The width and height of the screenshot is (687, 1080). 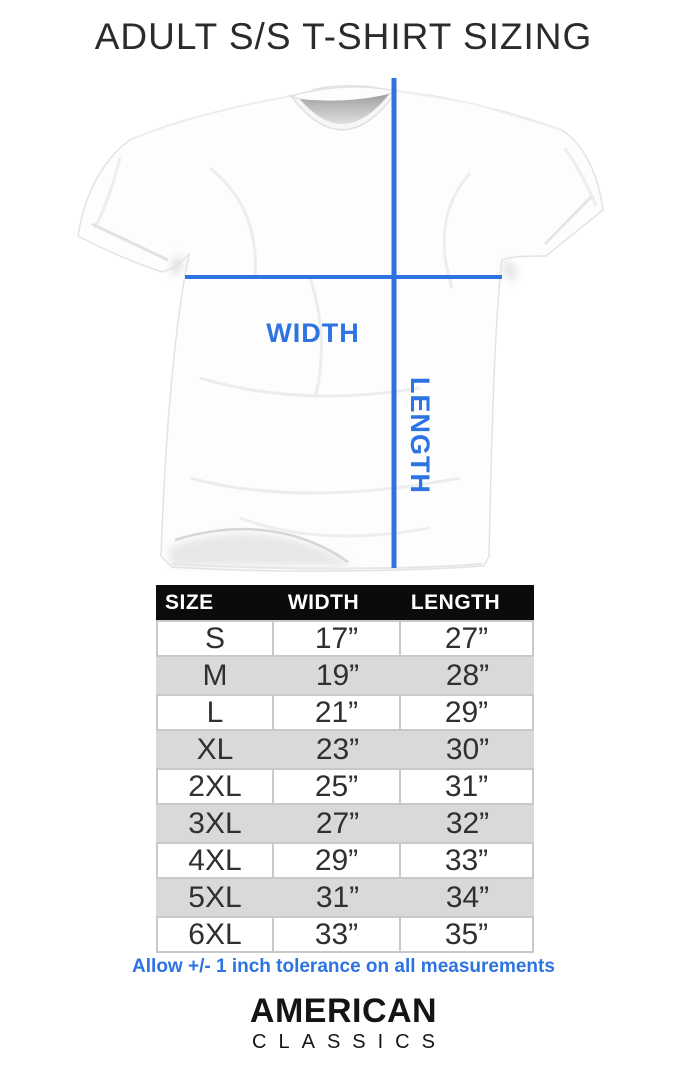 I want to click on cell-length: 28”, so click(x=467, y=675).